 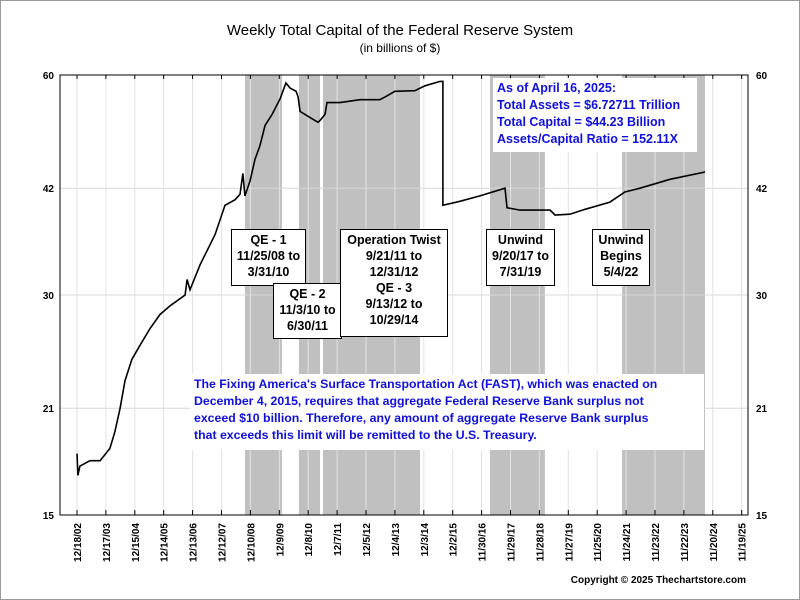 I want to click on twist-line-2: 9/21/11 to, so click(x=394, y=256).